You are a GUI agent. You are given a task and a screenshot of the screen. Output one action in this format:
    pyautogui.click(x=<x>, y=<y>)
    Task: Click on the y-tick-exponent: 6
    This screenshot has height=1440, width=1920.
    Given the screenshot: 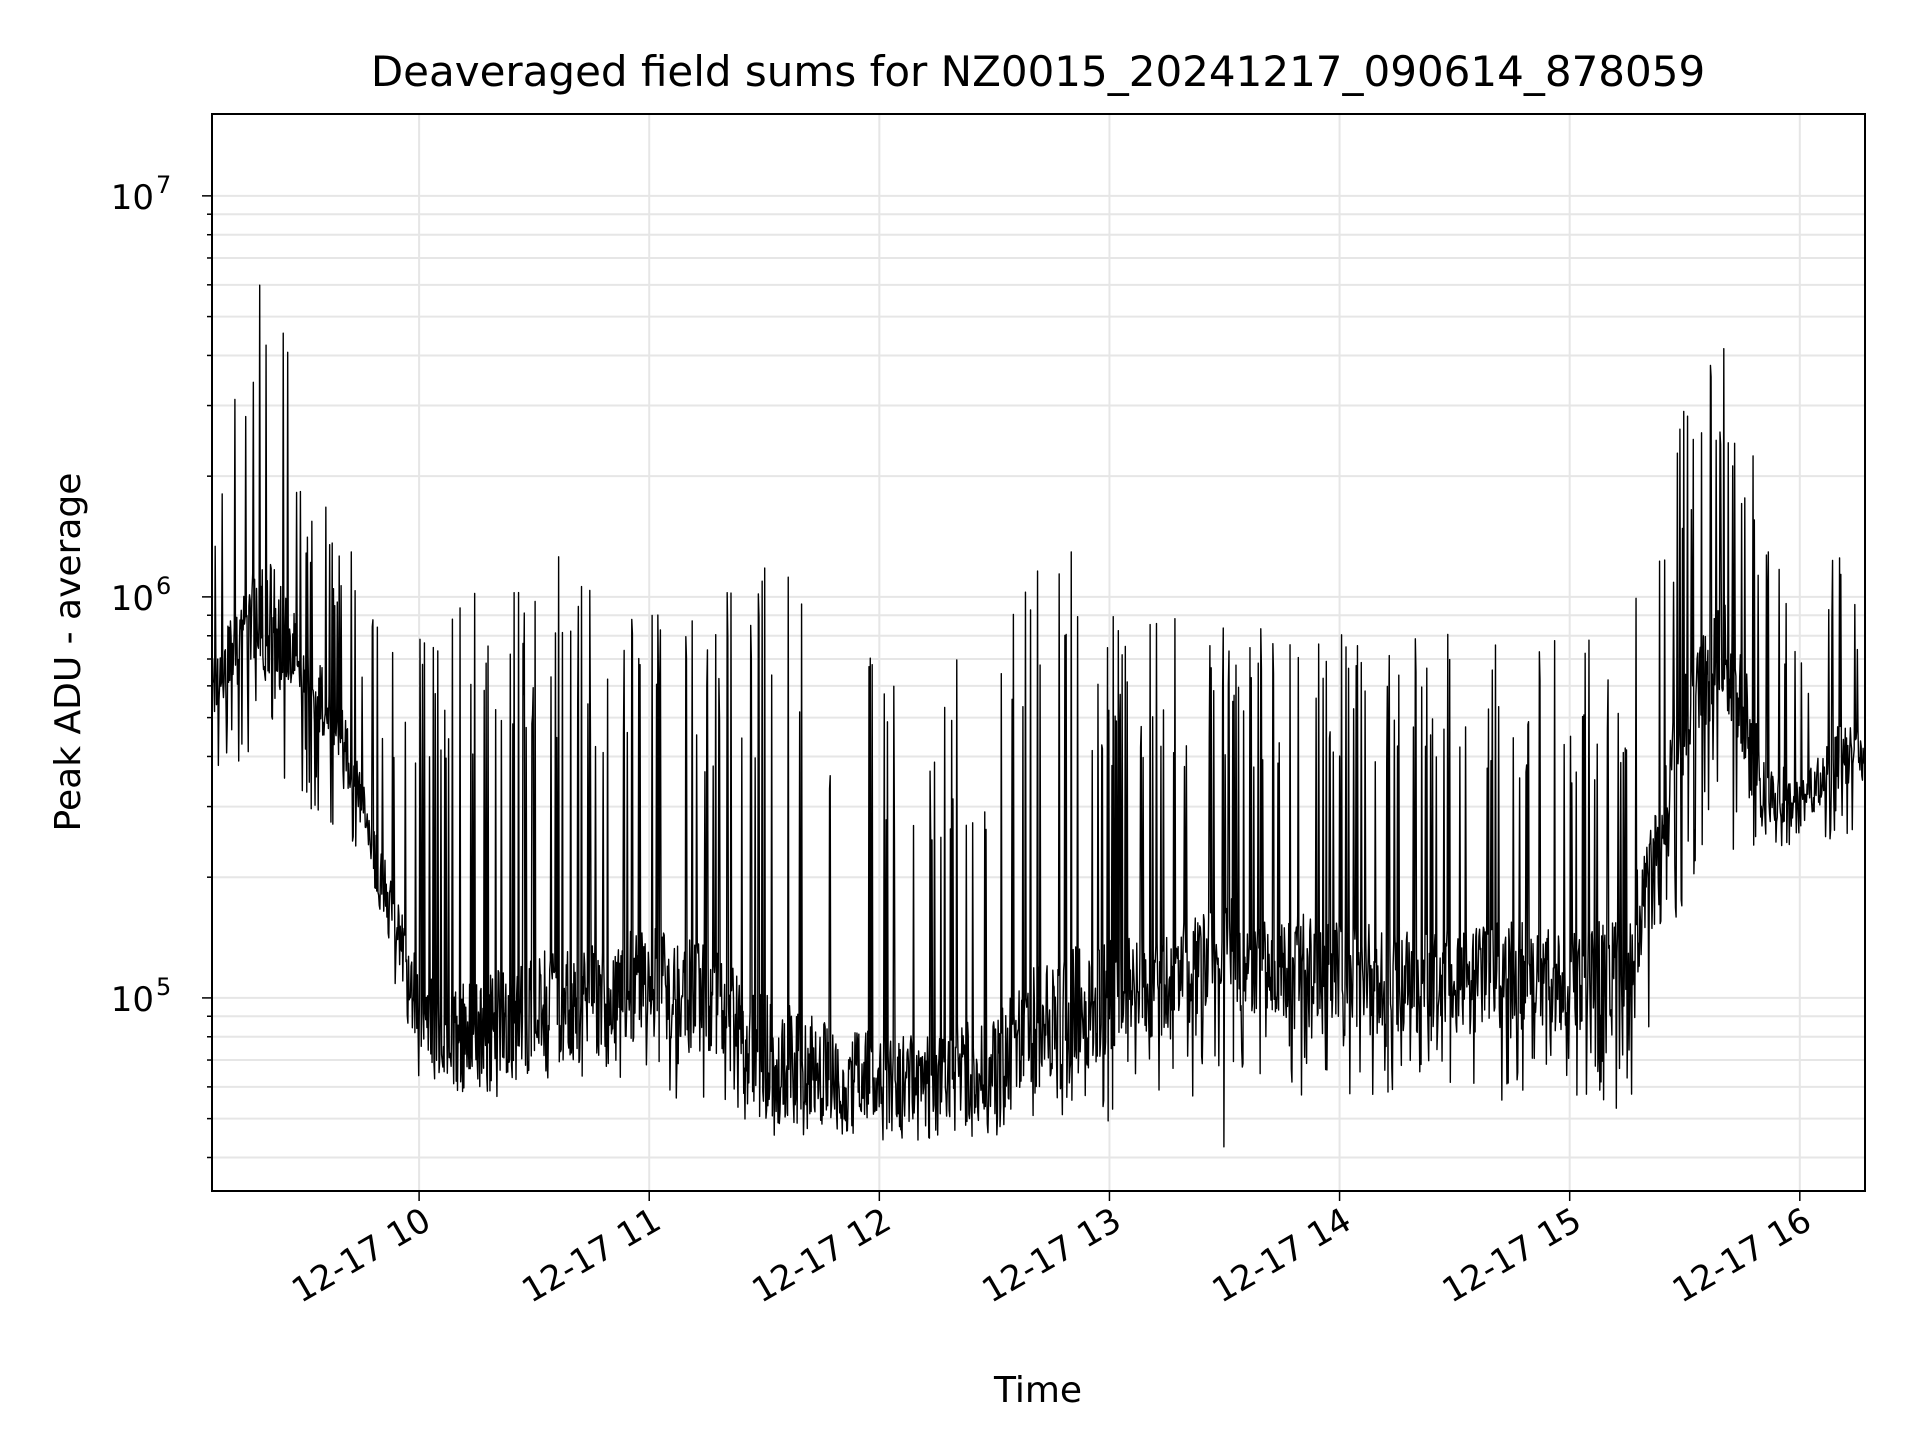 What is the action you would take?
    pyautogui.click(x=163, y=586)
    